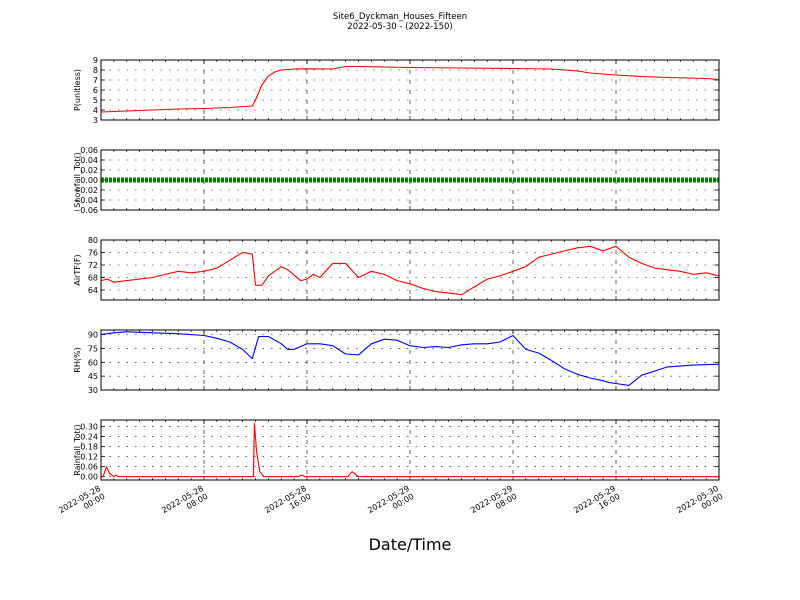  What do you see at coordinates (85, 200) in the screenshot?
I see `y-tick-label: −0.04` at bounding box center [85, 200].